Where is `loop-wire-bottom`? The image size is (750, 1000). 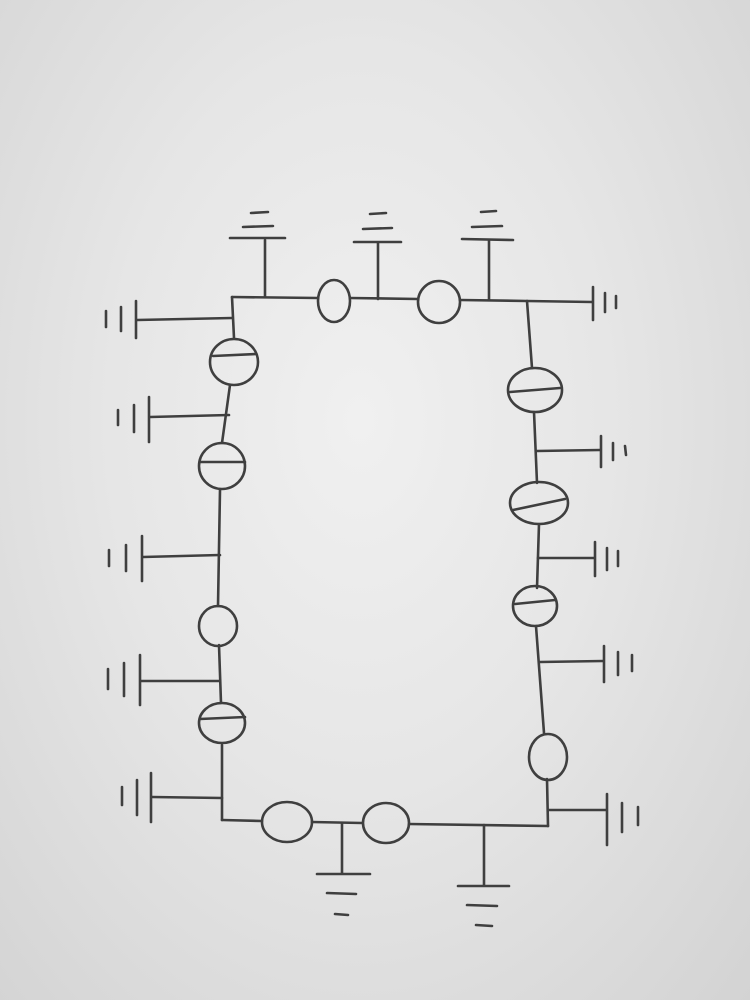
loop-wire-bottom is located at coordinates (385, 823).